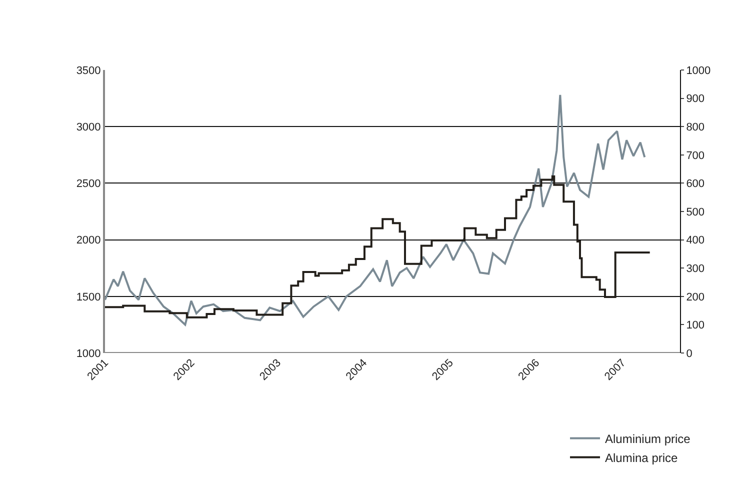  What do you see at coordinates (88, 127) in the screenshot?
I see `y-tick-label: 3000` at bounding box center [88, 127].